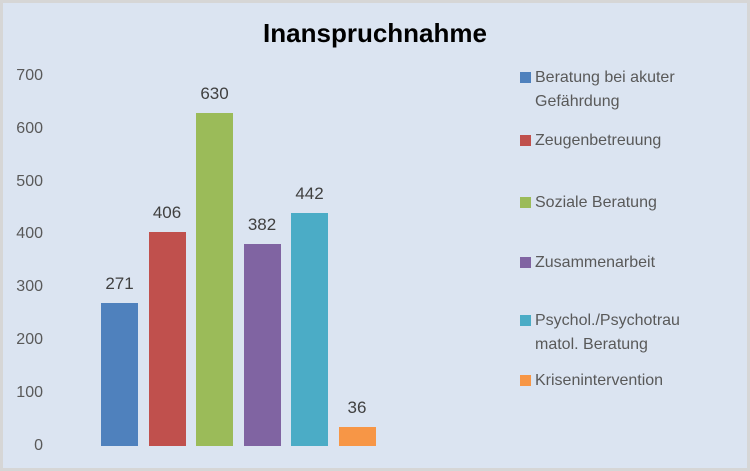  Describe the element at coordinates (29, 287) in the screenshot. I see `y-axis-tick-label: 300` at that location.